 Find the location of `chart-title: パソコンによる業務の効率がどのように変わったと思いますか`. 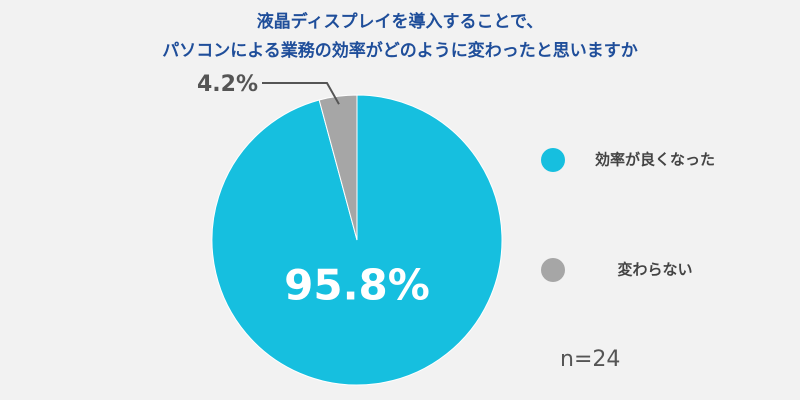

chart-title: パソコンによる業務の効率がどのように変わったと思いますか is located at coordinates (400, 50).